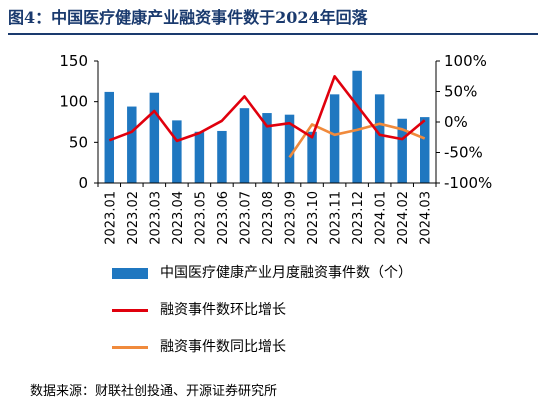 The image size is (546, 406). Describe the element at coordinates (110, 218) in the screenshot. I see `x-tick-label: 2023.01` at that location.